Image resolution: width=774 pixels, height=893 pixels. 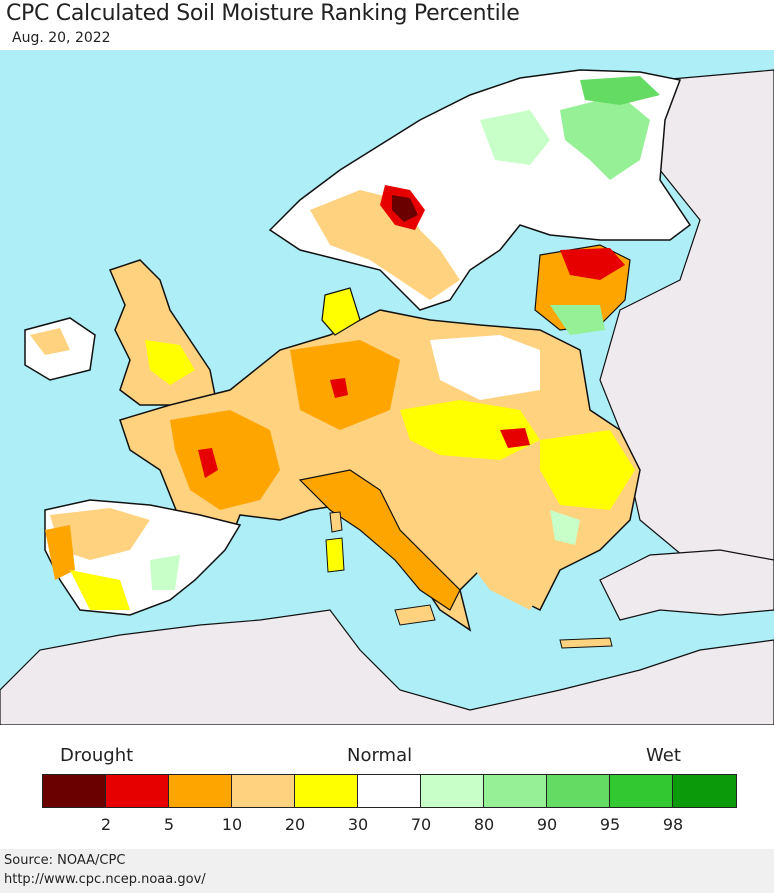 What do you see at coordinates (106, 824) in the screenshot?
I see `legend-tick: 2` at bounding box center [106, 824].